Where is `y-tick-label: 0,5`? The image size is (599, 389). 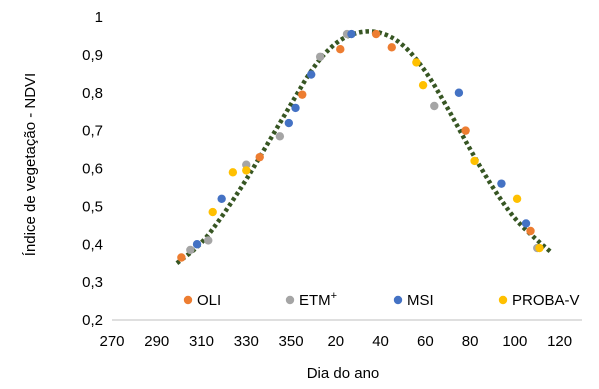
y-tick-label: 0,5 is located at coordinates (92, 206).